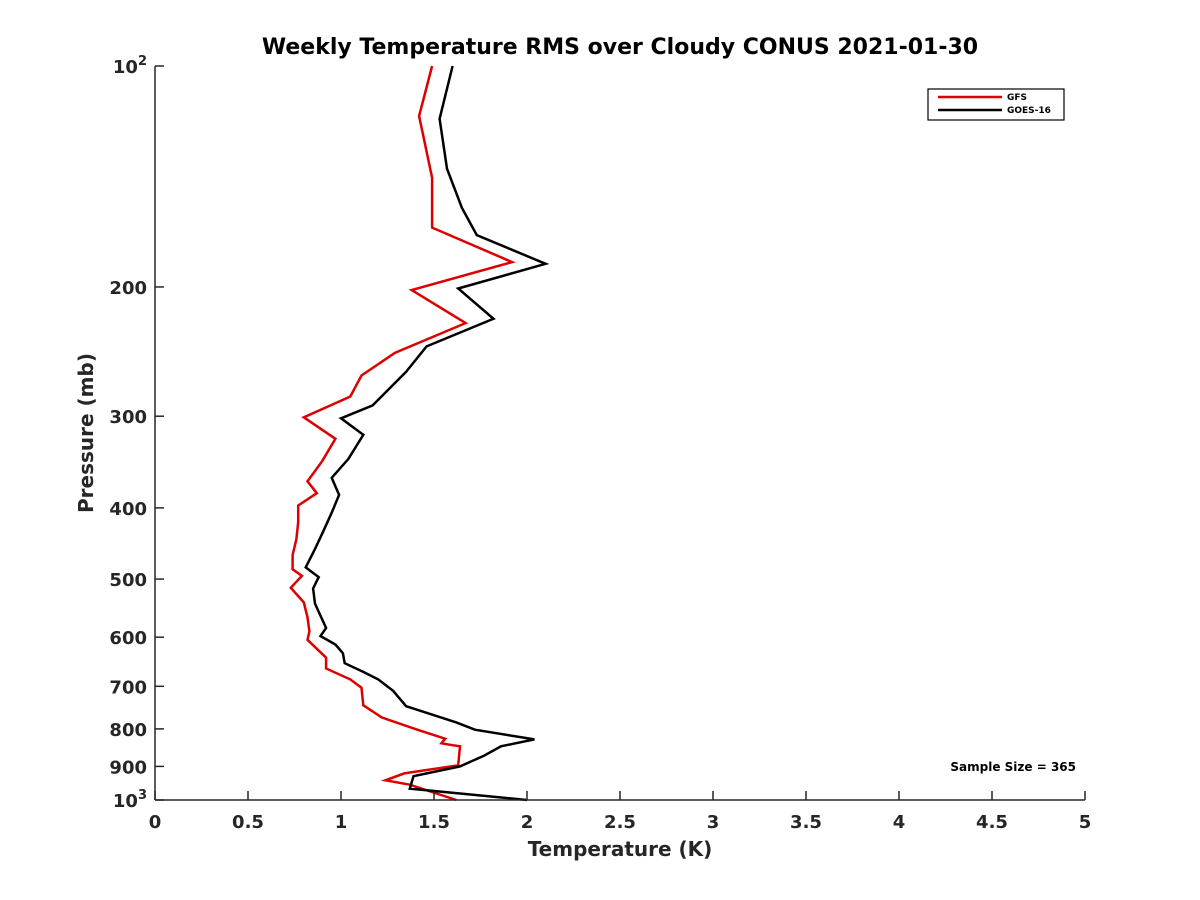 This screenshot has width=1200, height=900. What do you see at coordinates (128, 767) in the screenshot?
I see `y-tick-label: 900` at bounding box center [128, 767].